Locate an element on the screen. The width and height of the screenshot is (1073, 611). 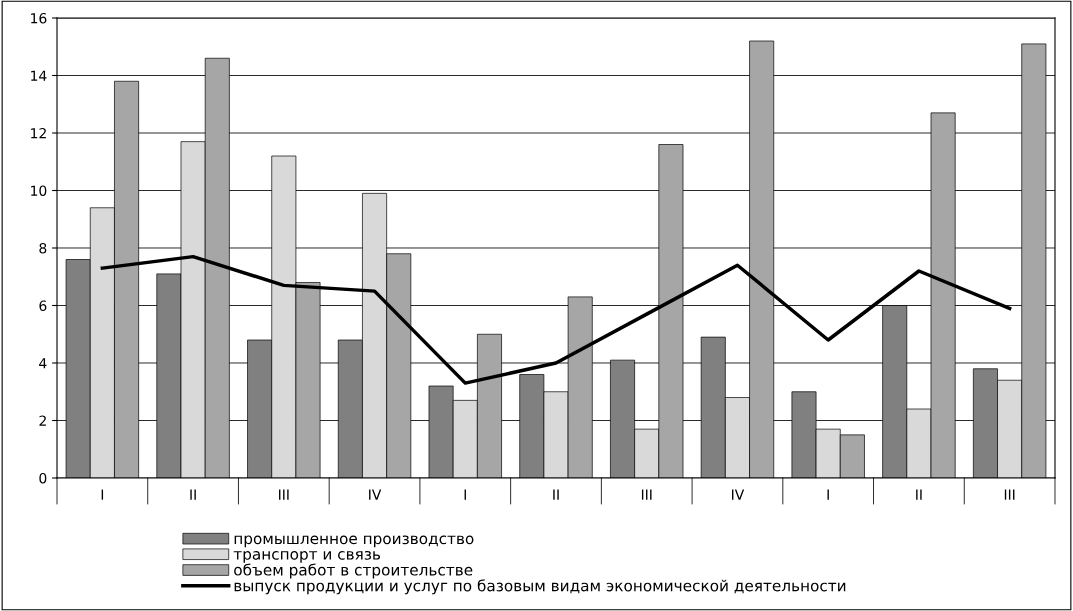
legend-label: объем работ в строительстве is located at coordinates (353, 571).